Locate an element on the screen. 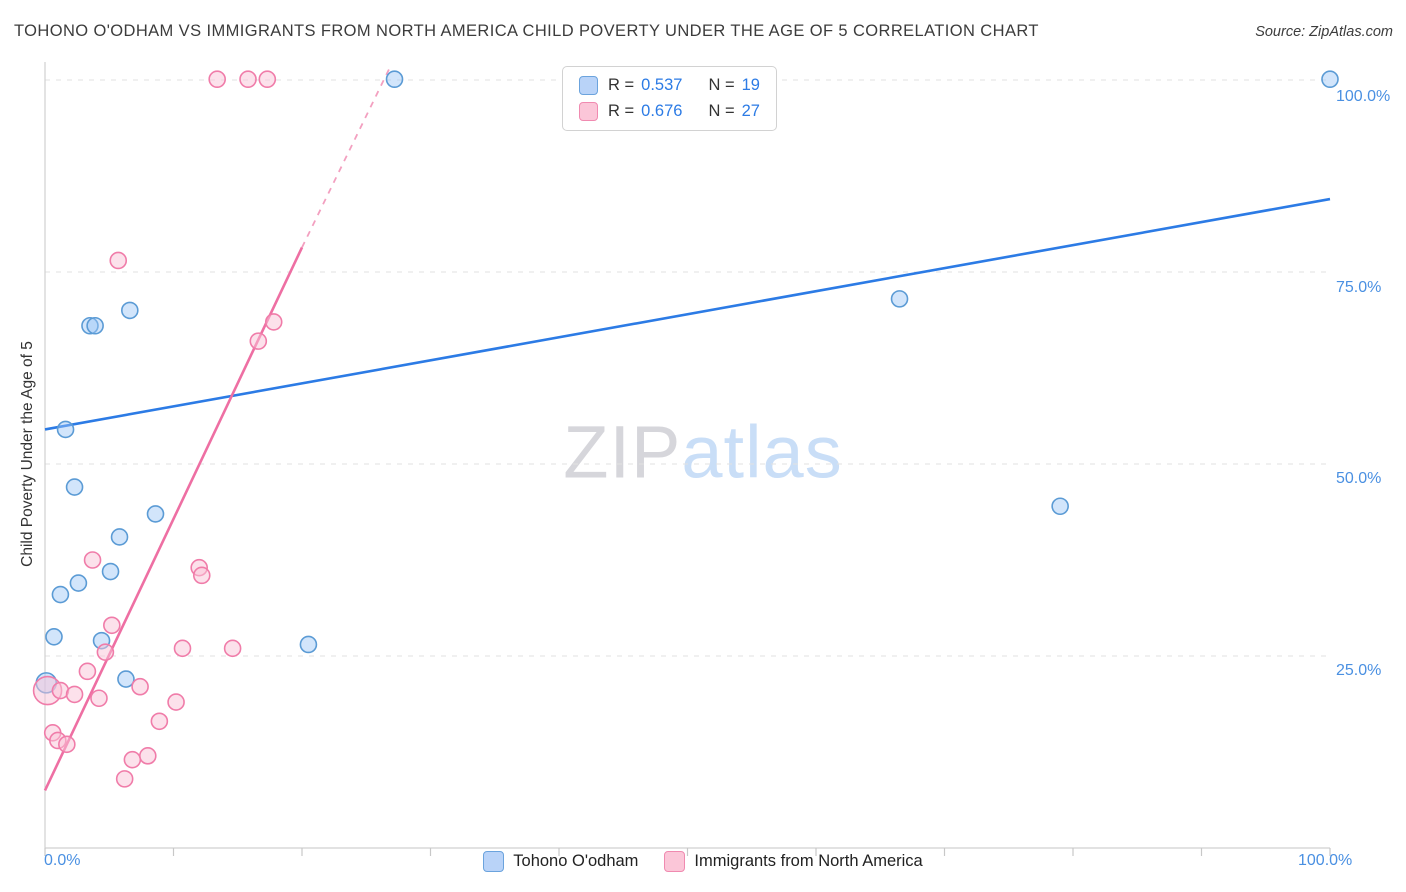  n-label-tohono: N = is located at coordinates (721, 85).